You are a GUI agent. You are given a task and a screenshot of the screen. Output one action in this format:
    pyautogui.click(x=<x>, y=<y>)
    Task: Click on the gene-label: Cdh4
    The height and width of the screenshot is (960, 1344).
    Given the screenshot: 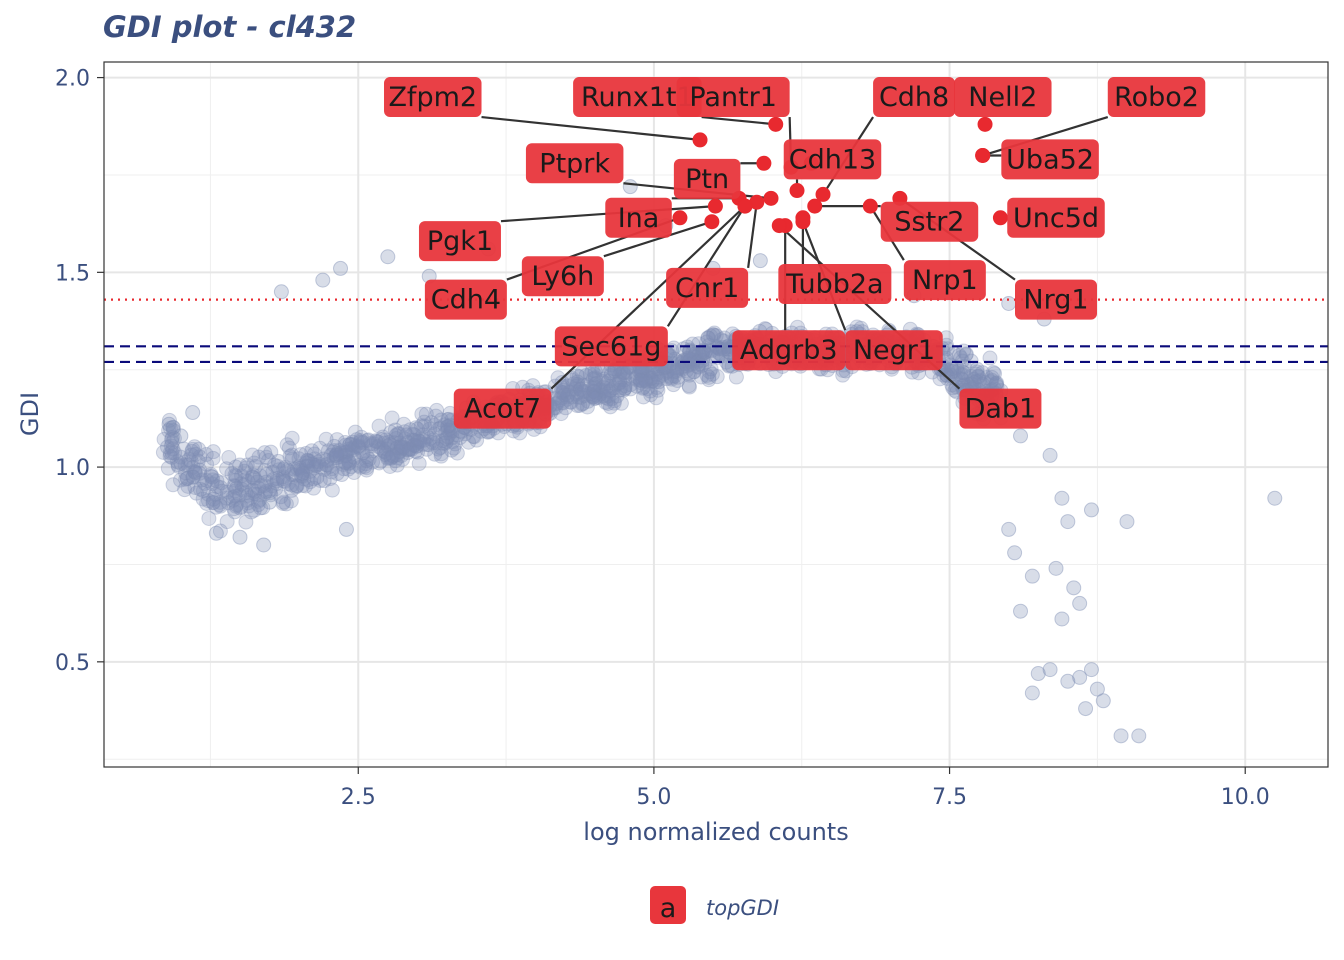 What is the action you would take?
    pyautogui.click(x=466, y=300)
    